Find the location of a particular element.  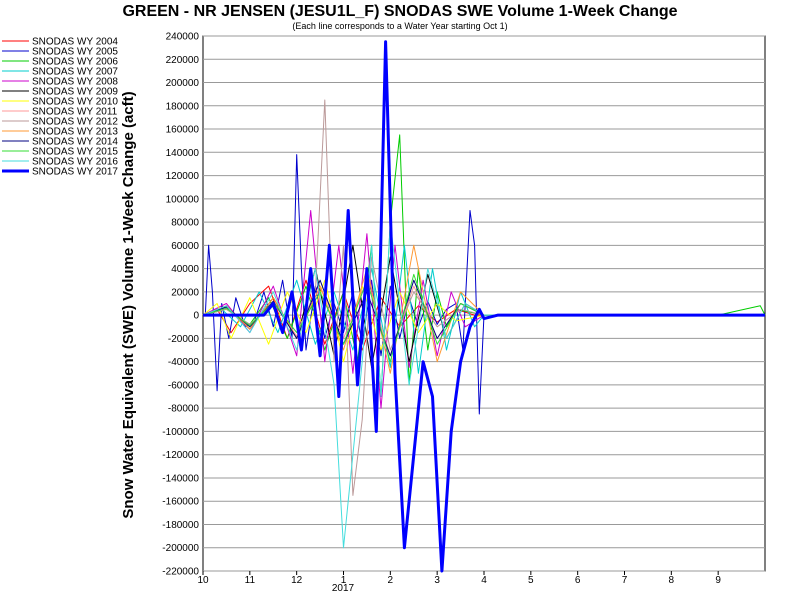

y-tick-label: 140000 is located at coordinates (183, 153).